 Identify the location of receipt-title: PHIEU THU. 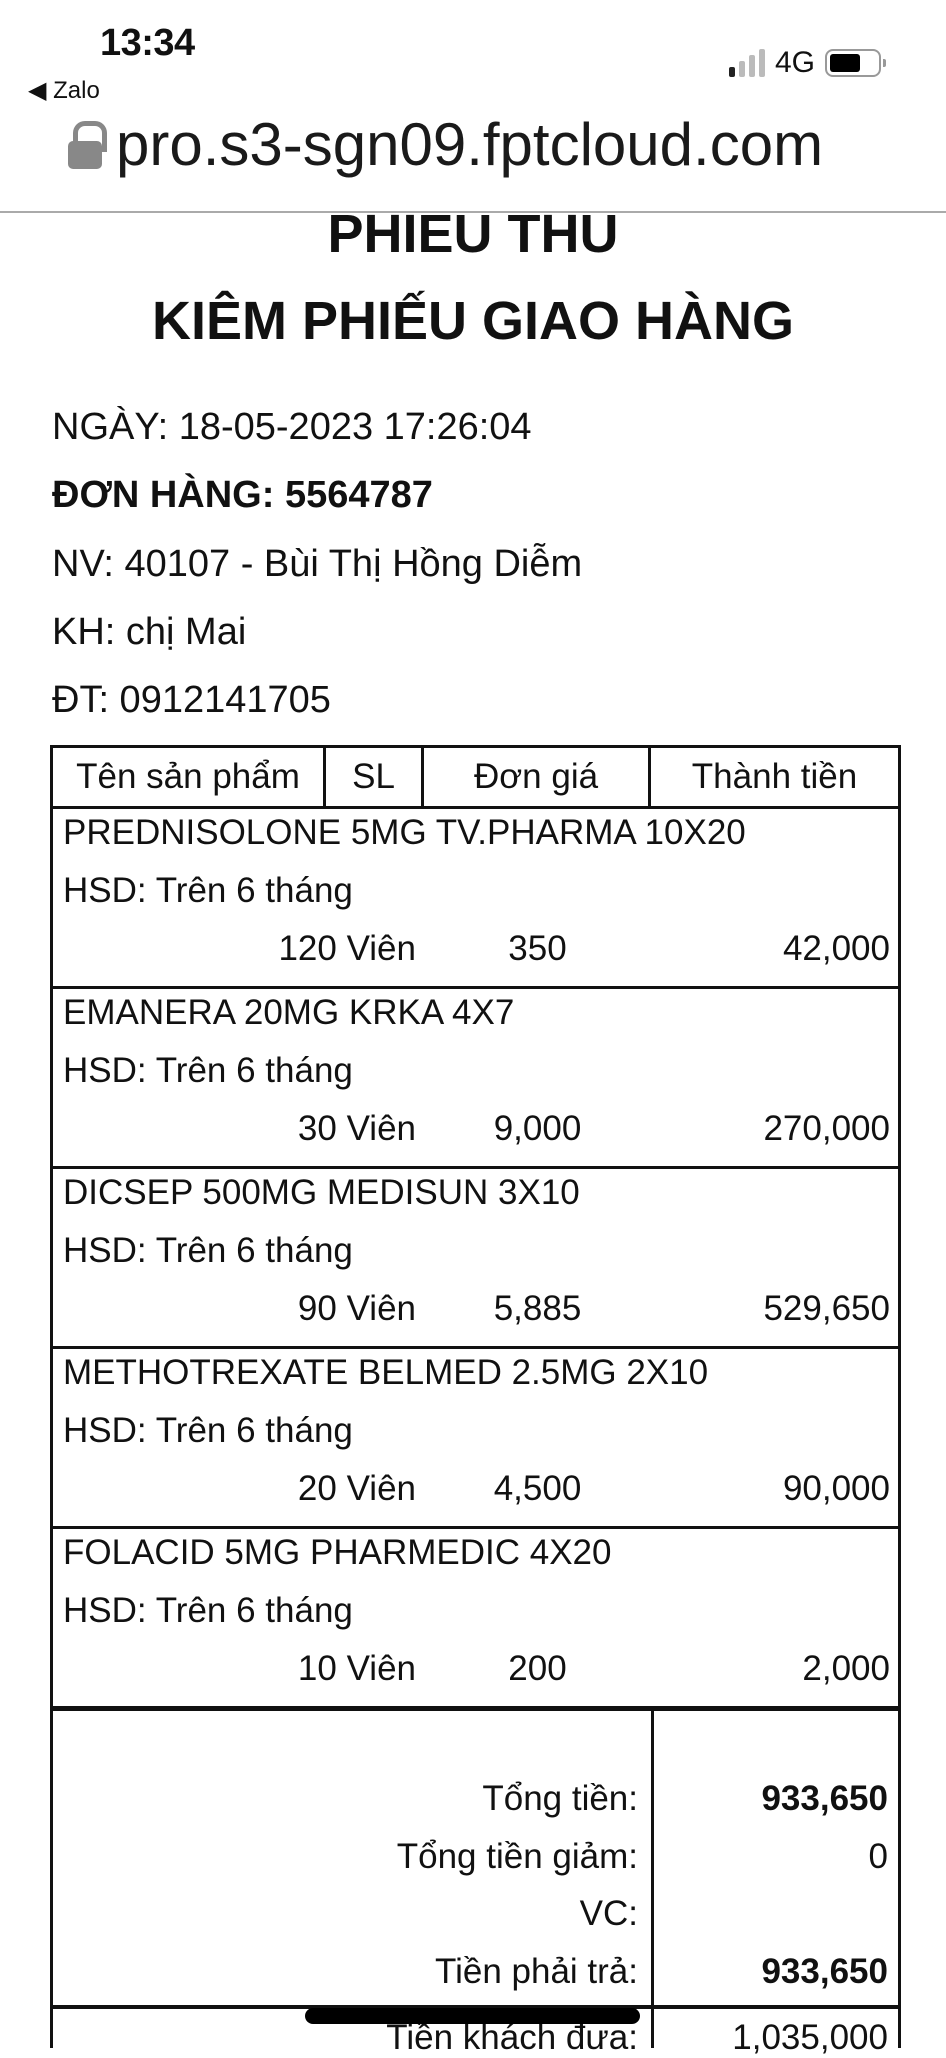
(473, 234).